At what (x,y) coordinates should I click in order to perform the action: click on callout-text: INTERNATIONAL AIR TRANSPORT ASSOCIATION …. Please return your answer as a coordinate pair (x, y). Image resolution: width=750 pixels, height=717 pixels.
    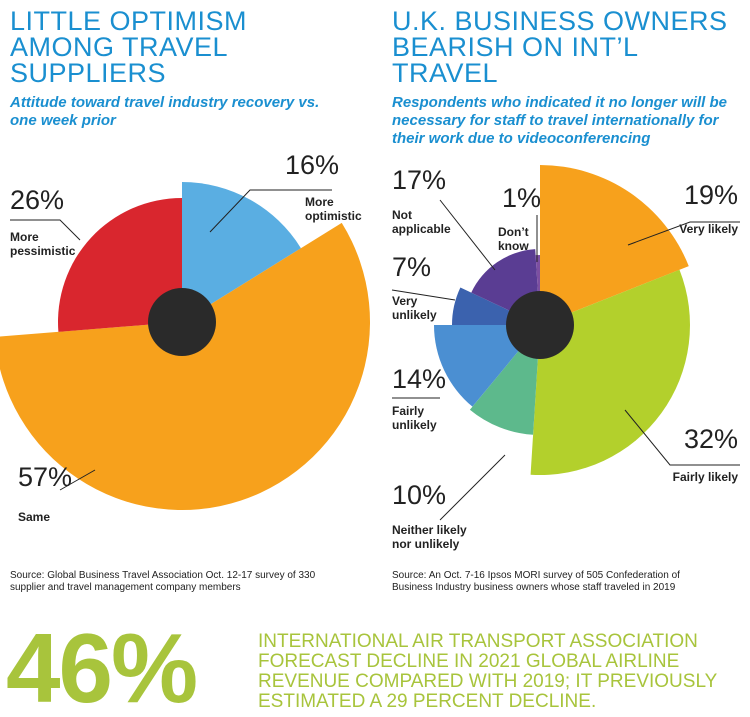
    Looking at the image, I should click on (487, 671).